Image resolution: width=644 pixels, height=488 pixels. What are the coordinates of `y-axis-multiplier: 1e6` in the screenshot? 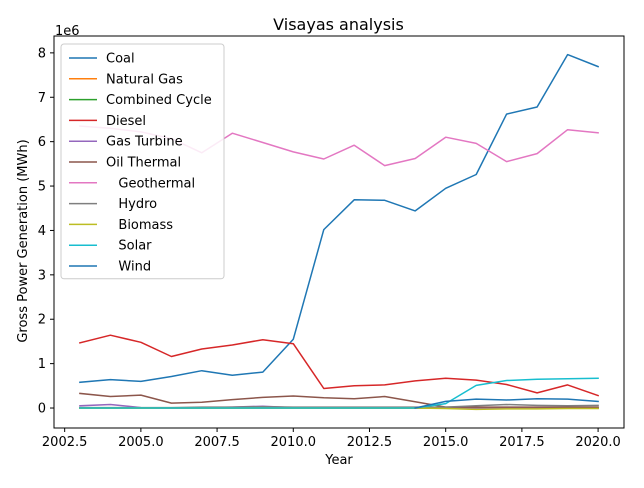 It's located at (67, 31).